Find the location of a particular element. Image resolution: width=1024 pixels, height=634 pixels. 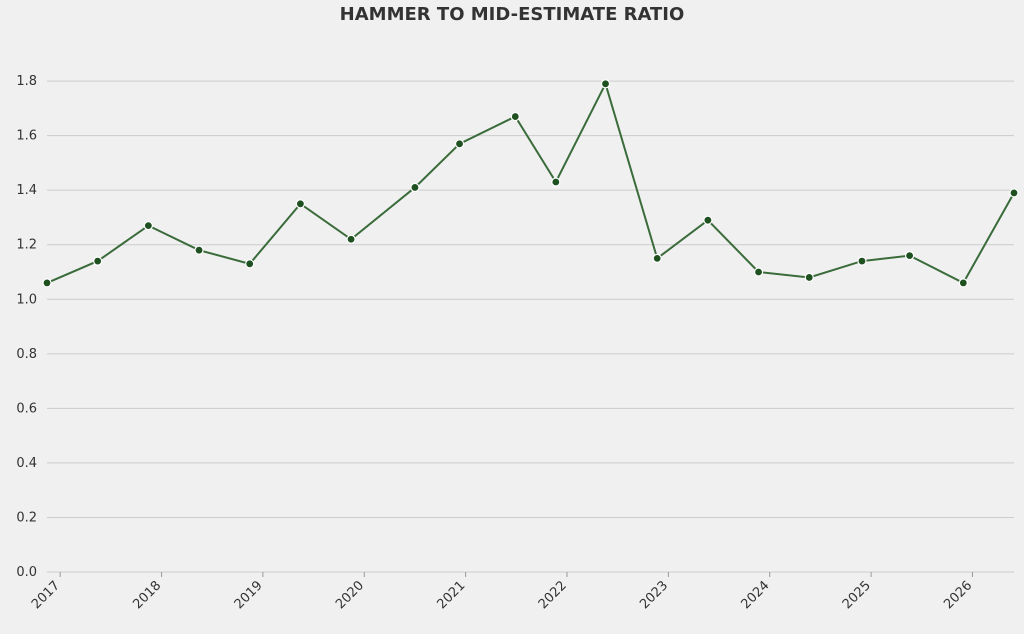

y-tick-label: 0.6 is located at coordinates (26, 408).